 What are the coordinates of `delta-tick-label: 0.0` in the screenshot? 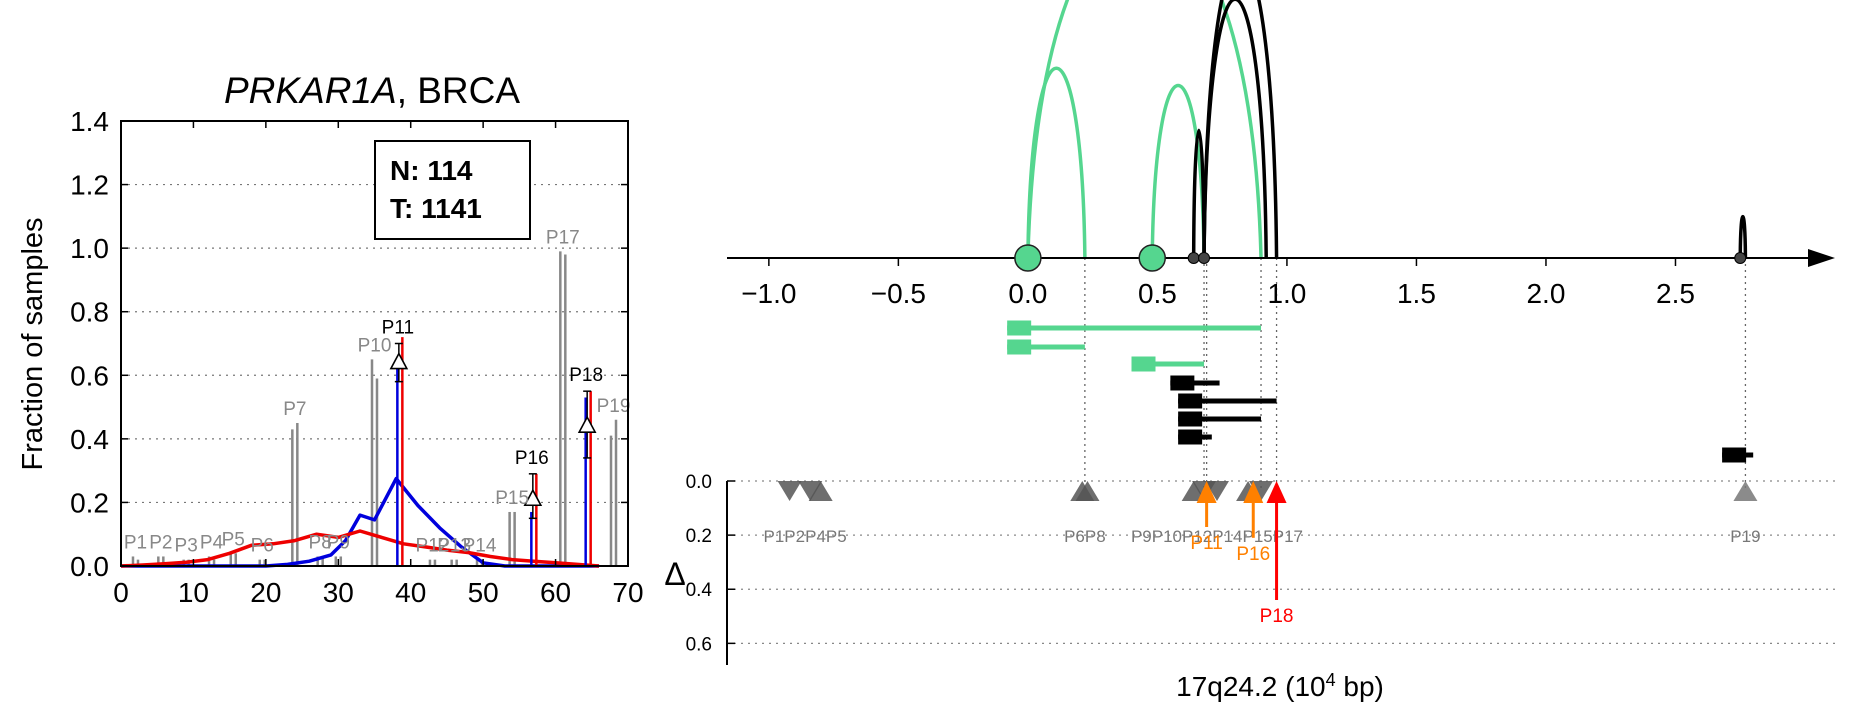 It's located at (699, 482).